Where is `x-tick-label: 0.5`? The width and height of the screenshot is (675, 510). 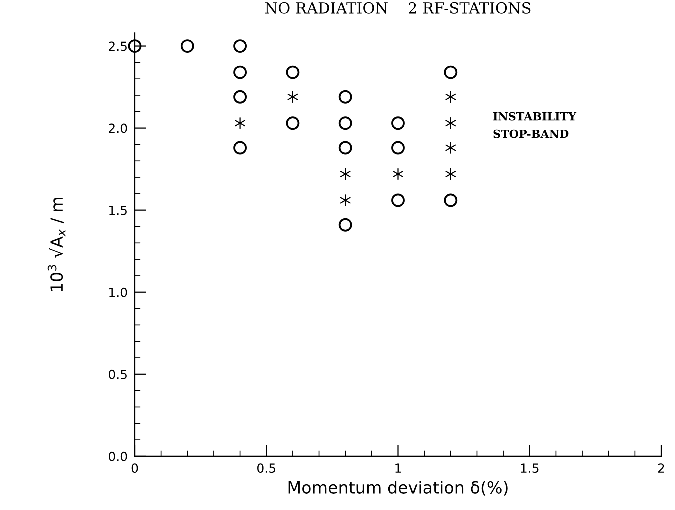 x-tick-label: 0.5 is located at coordinates (267, 469).